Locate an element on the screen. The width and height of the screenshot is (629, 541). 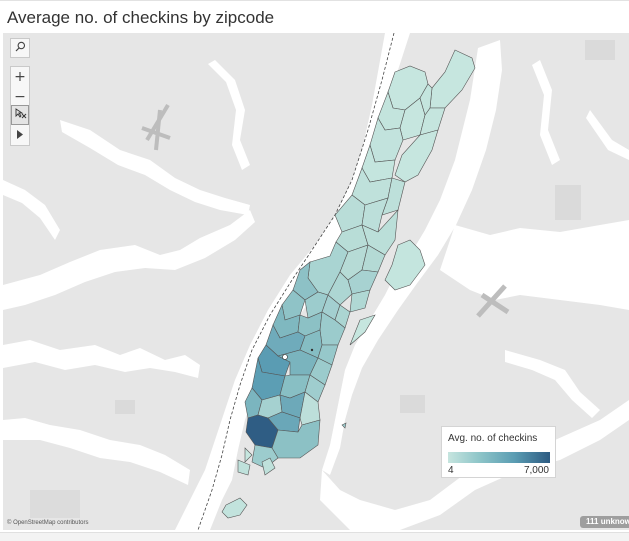
page-title: Average no. of checkins by zipcode is located at coordinates (141, 17).